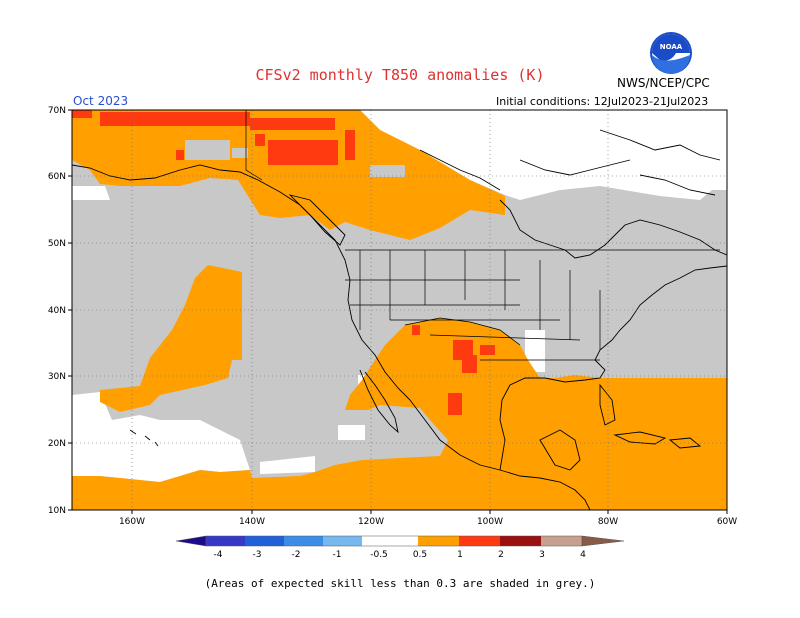 The image size is (800, 618). I want to click on lon-label: 140W, so click(252, 522).